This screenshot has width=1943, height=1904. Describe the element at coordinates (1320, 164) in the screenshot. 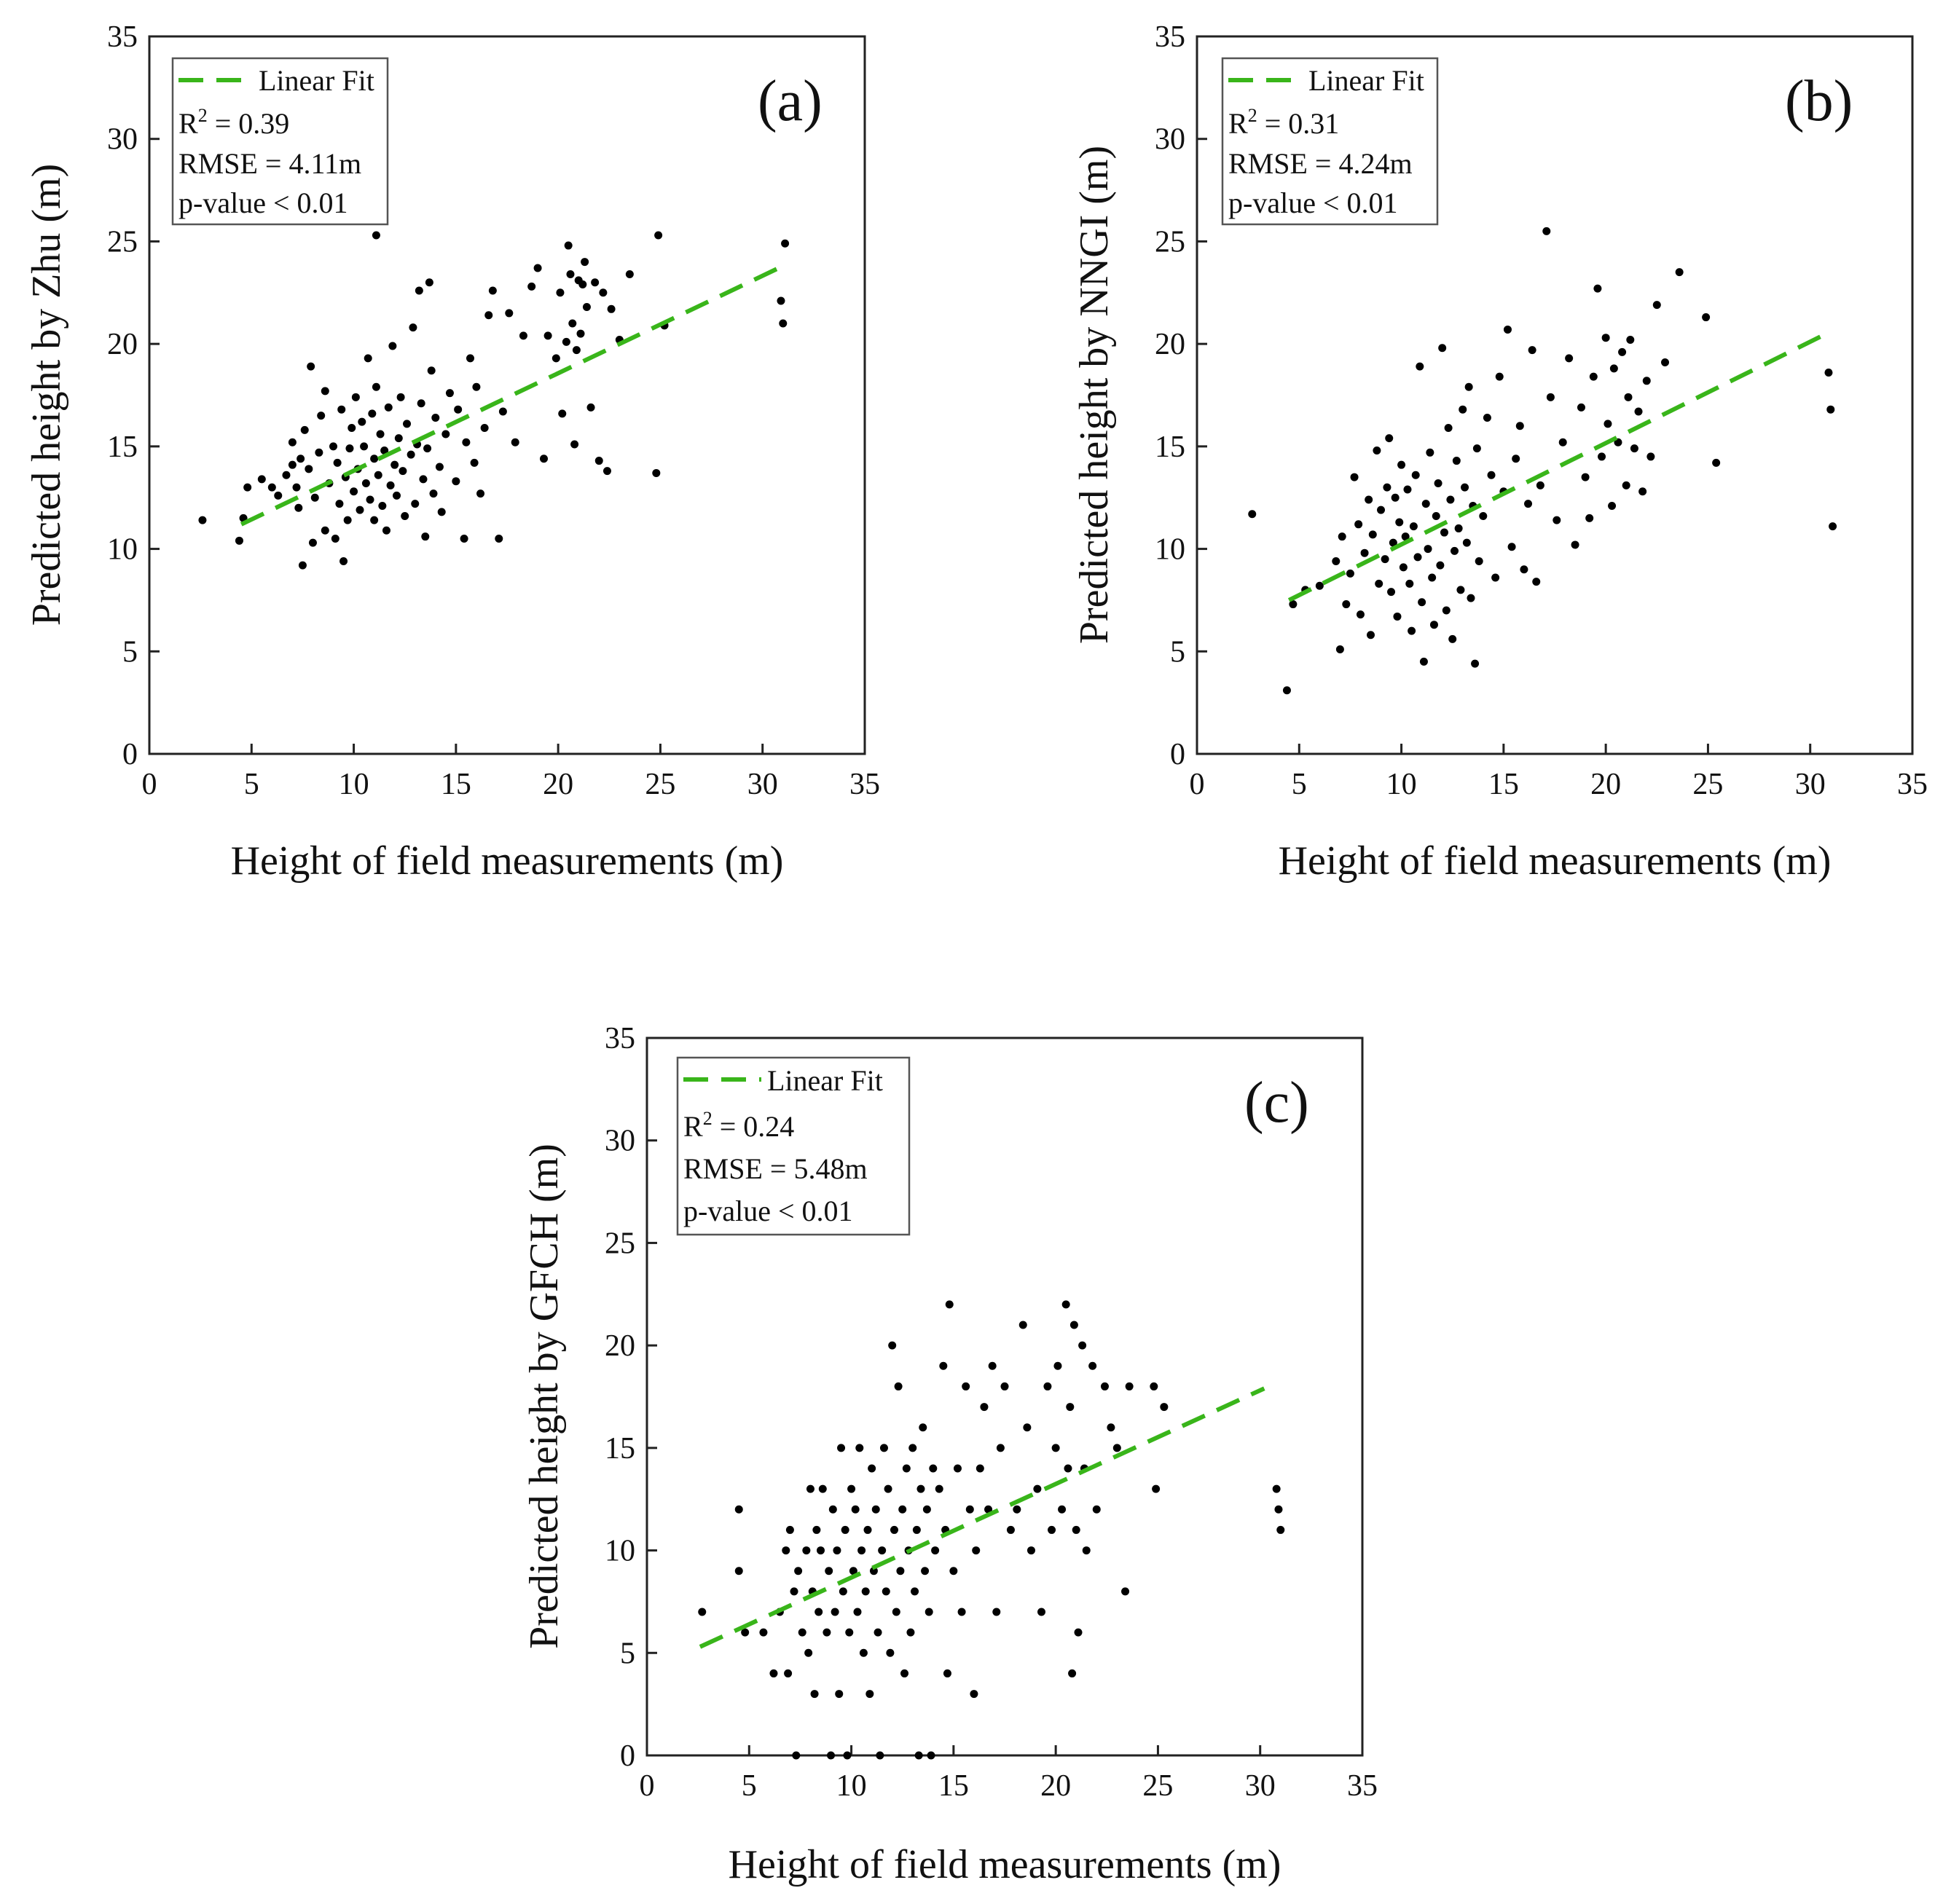

I see `rmse-label: RMSE = 4.24m` at that location.